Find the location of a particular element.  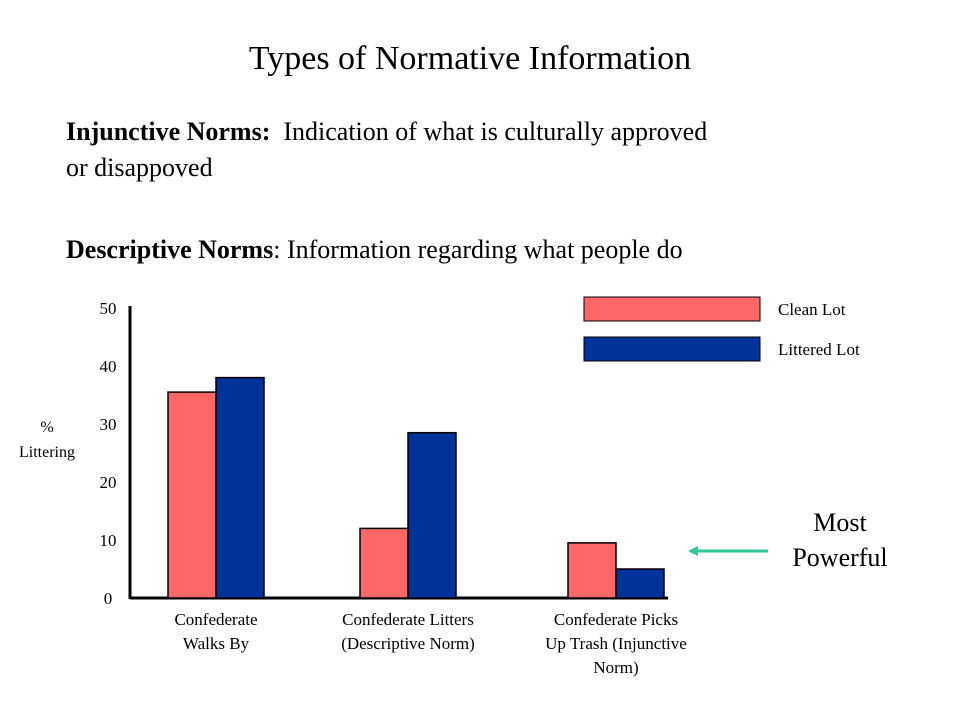

injunctive-norms-term: Injunctive Norms: is located at coordinates (168, 131).